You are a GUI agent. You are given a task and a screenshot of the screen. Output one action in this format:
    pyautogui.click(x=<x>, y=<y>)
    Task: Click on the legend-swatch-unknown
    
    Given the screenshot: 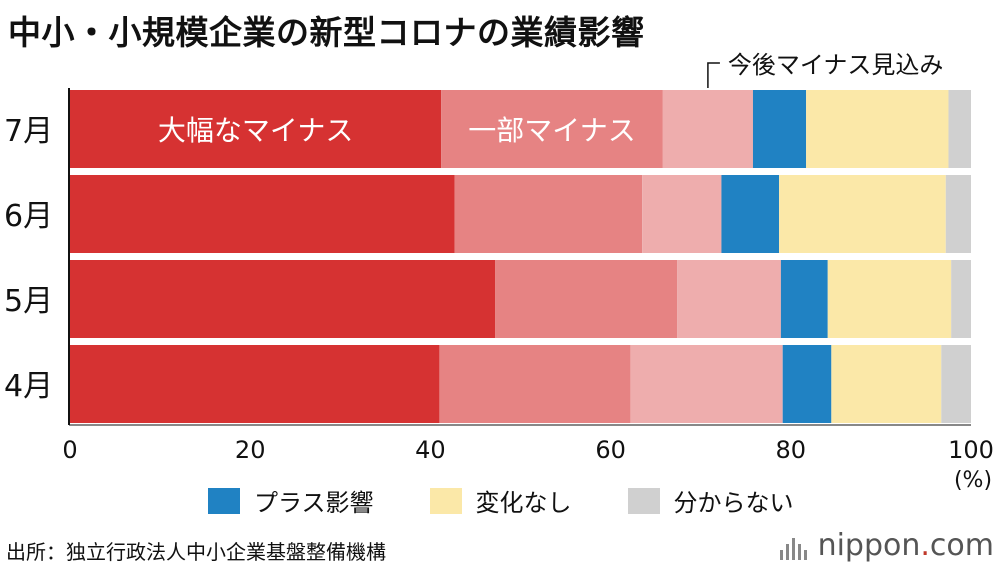 What is the action you would take?
    pyautogui.click(x=643, y=500)
    